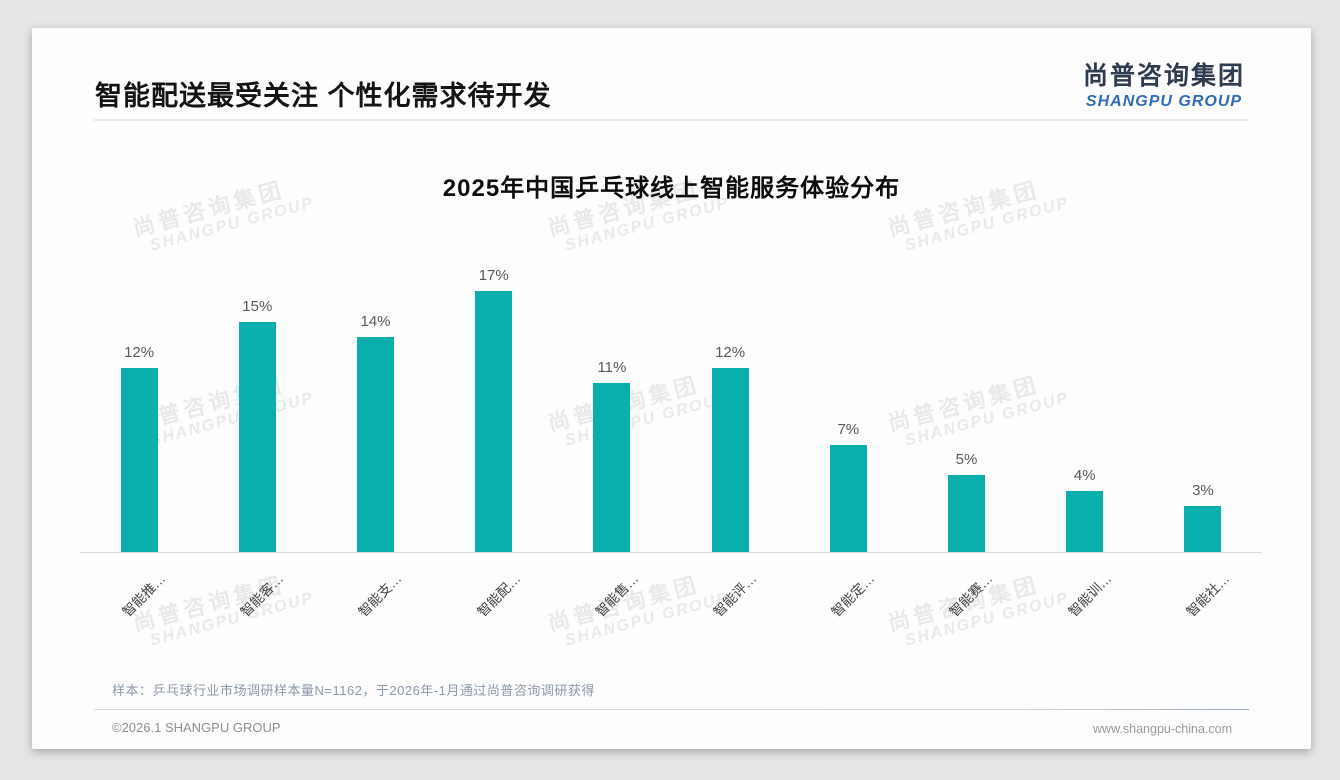 Image resolution: width=1340 pixels, height=780 pixels. I want to click on bar-value-label: 5%, so click(966, 459).